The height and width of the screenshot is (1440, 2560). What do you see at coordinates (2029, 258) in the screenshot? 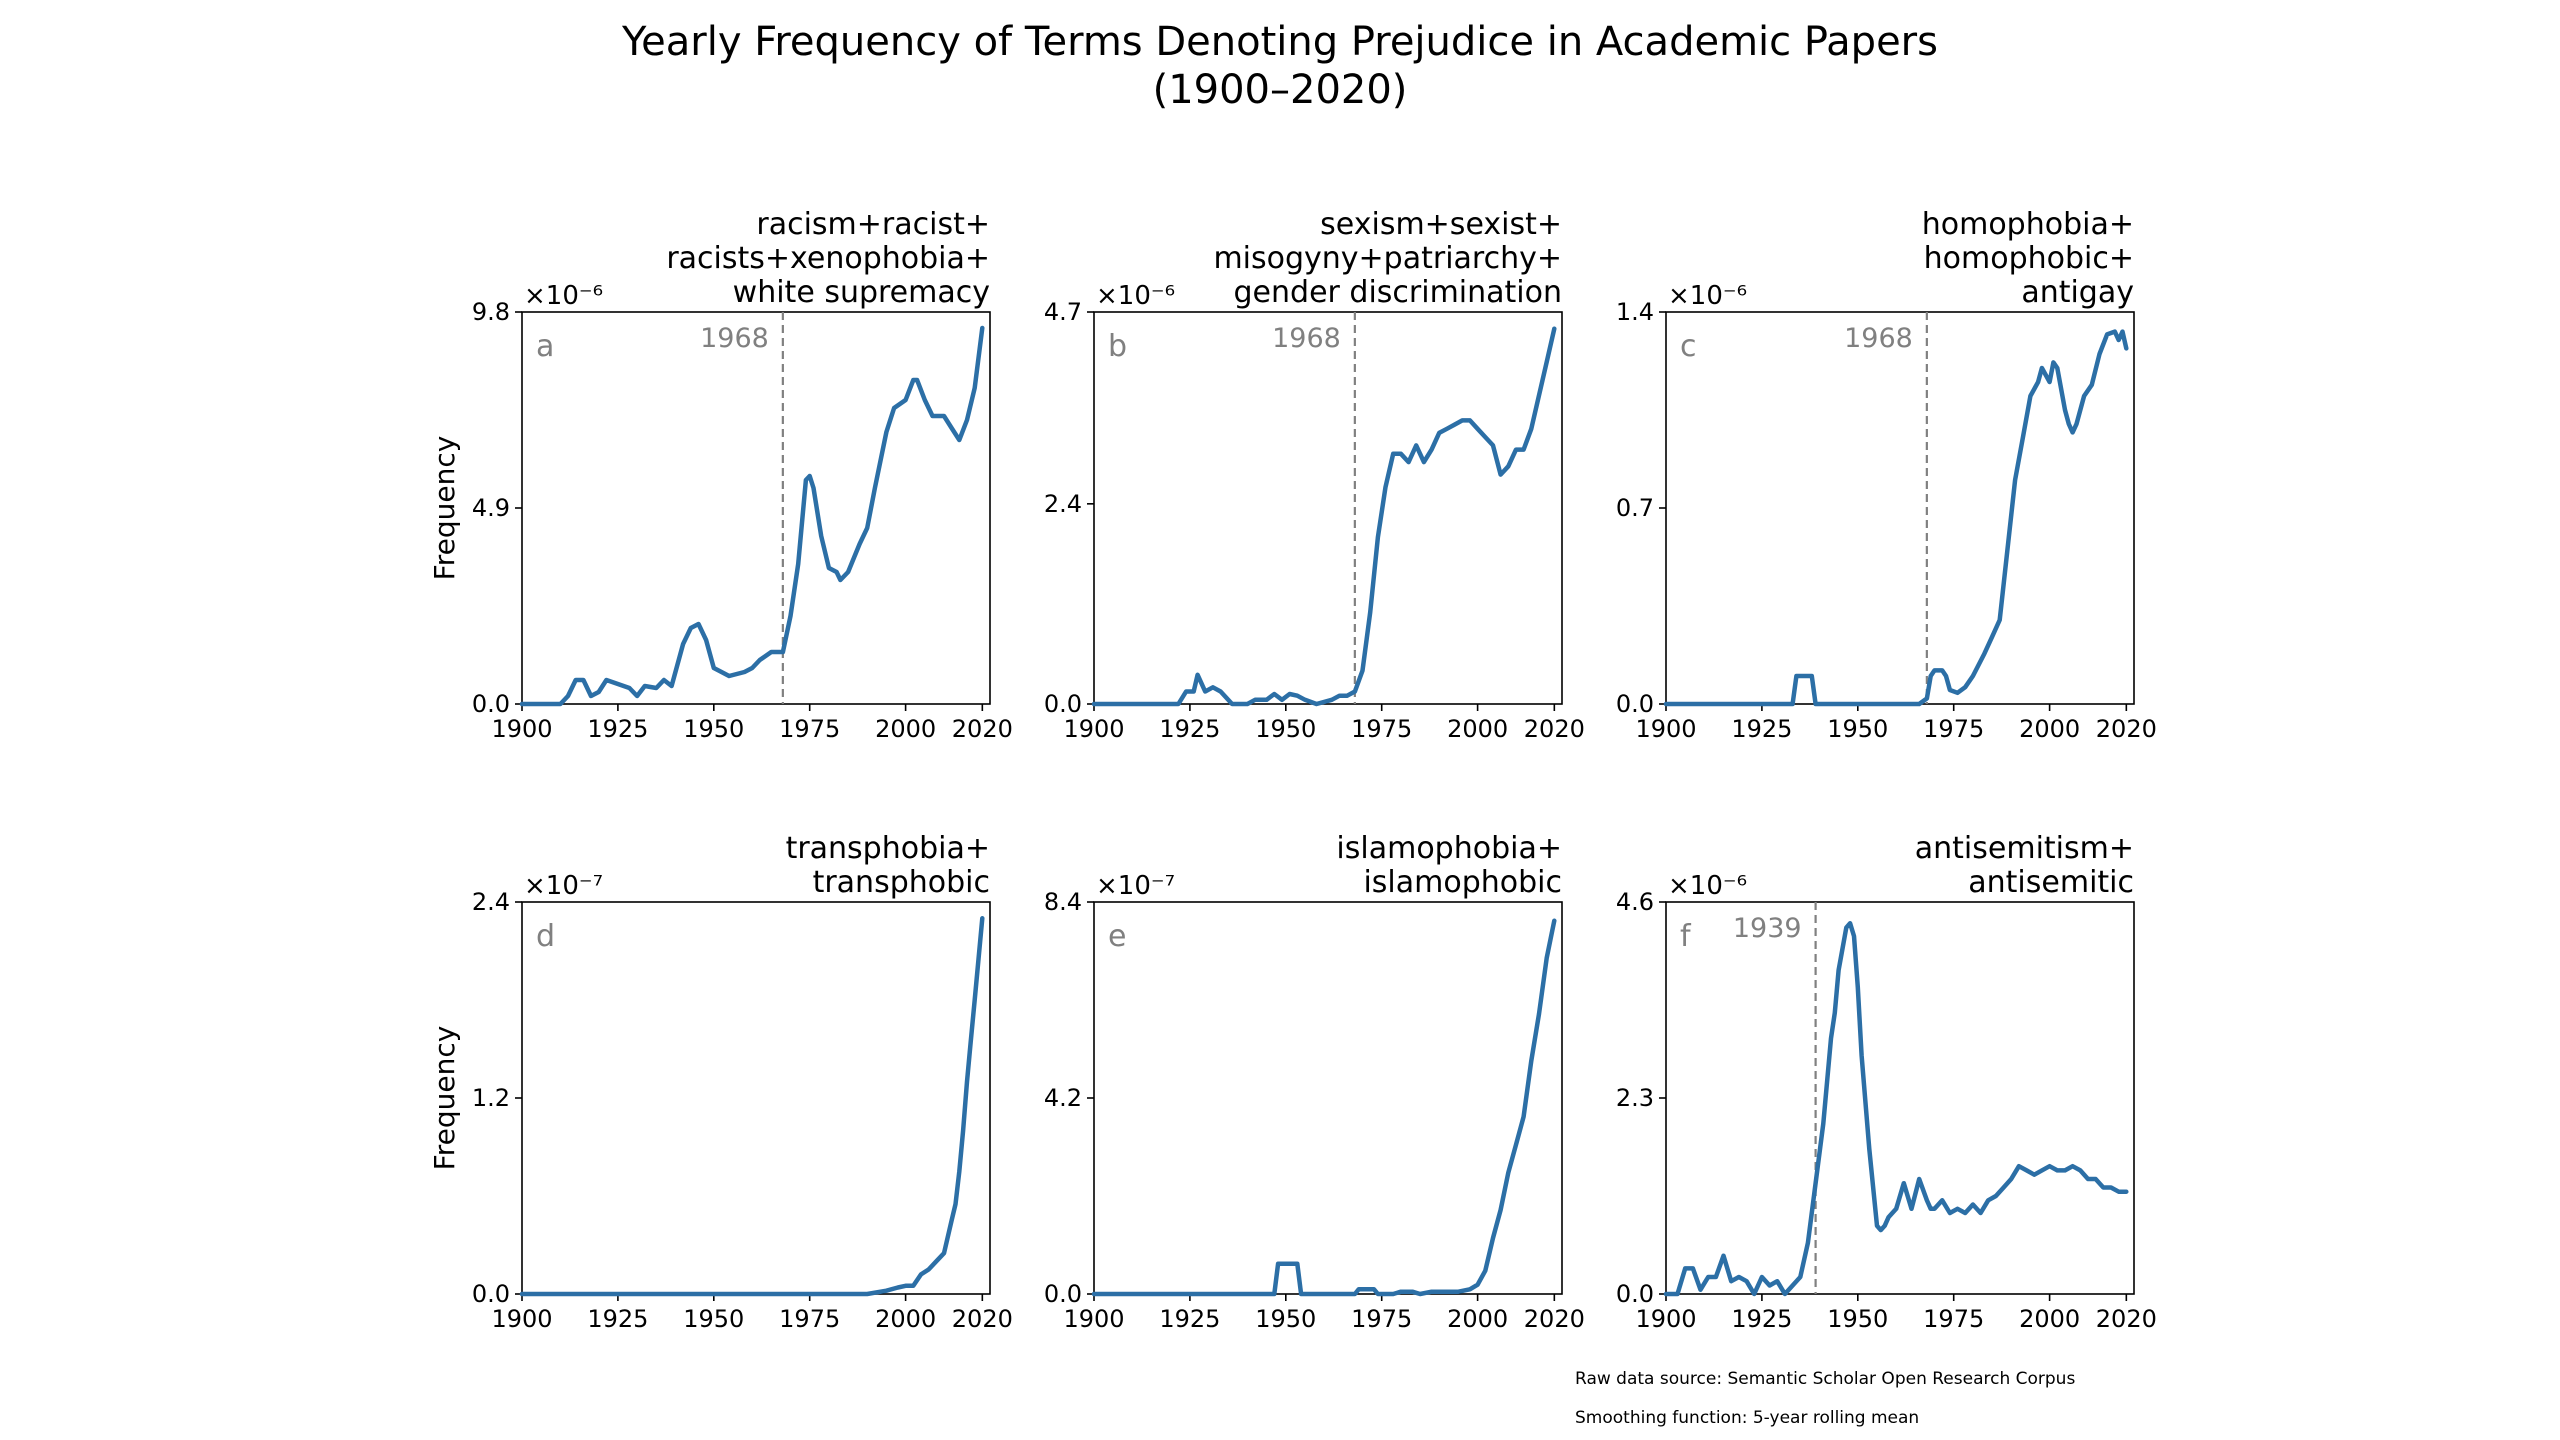
I see `panel-title-line: homophobic+` at bounding box center [2029, 258].